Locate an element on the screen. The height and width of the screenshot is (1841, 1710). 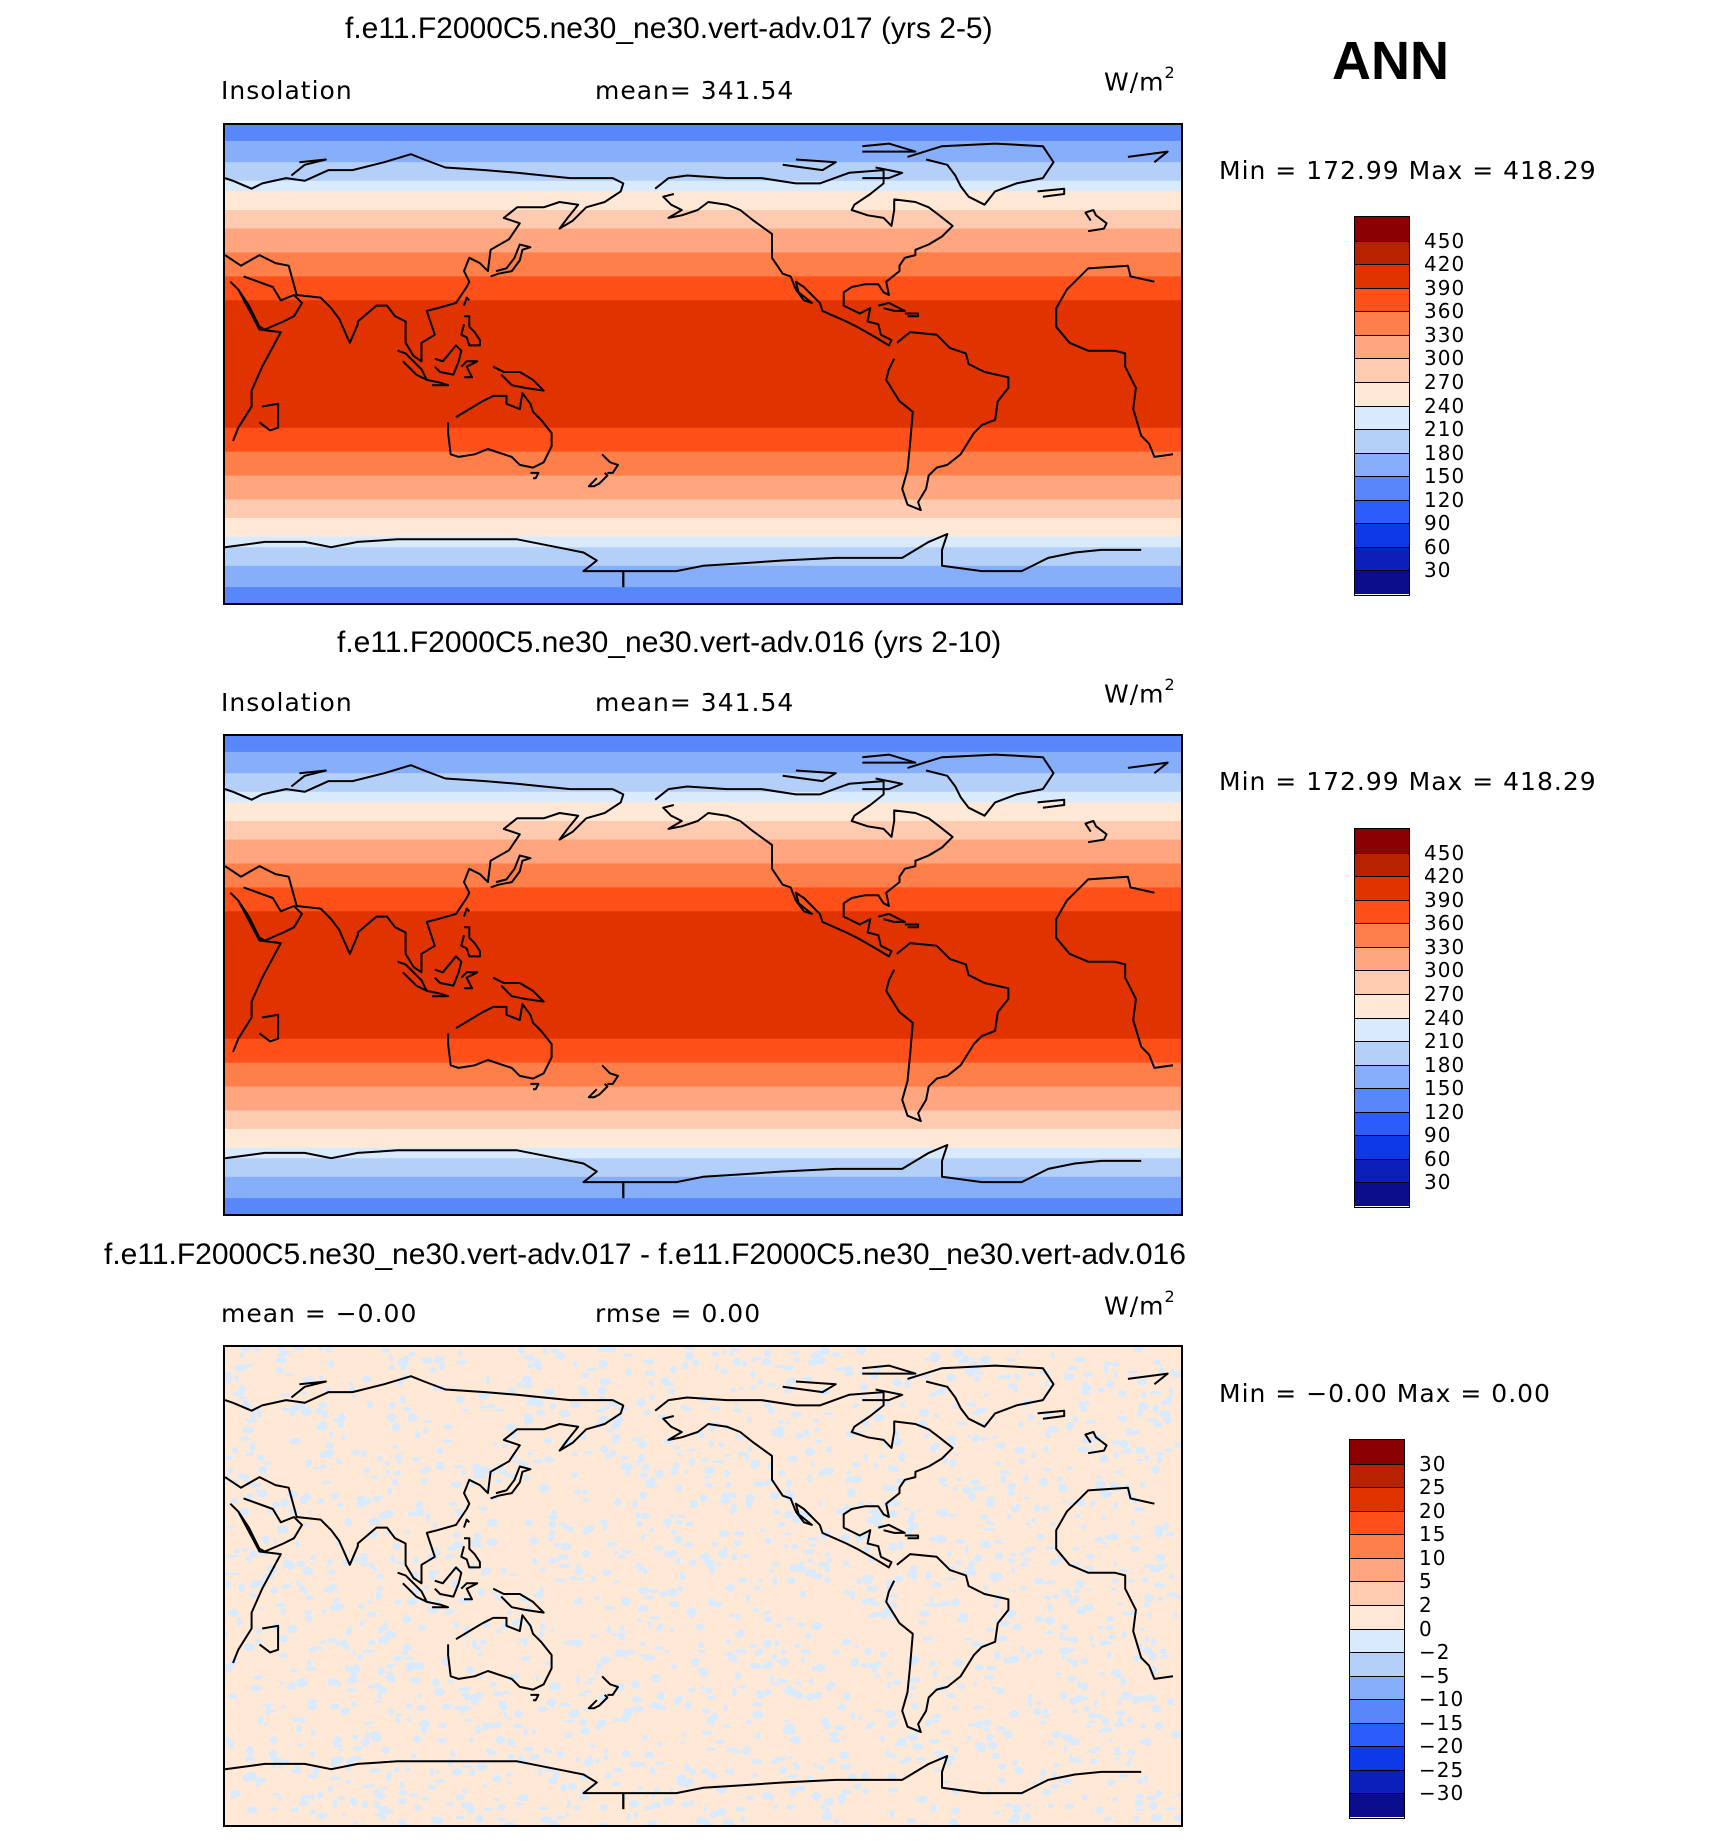
colorbar-label: 300 is located at coordinates (1445, 358).